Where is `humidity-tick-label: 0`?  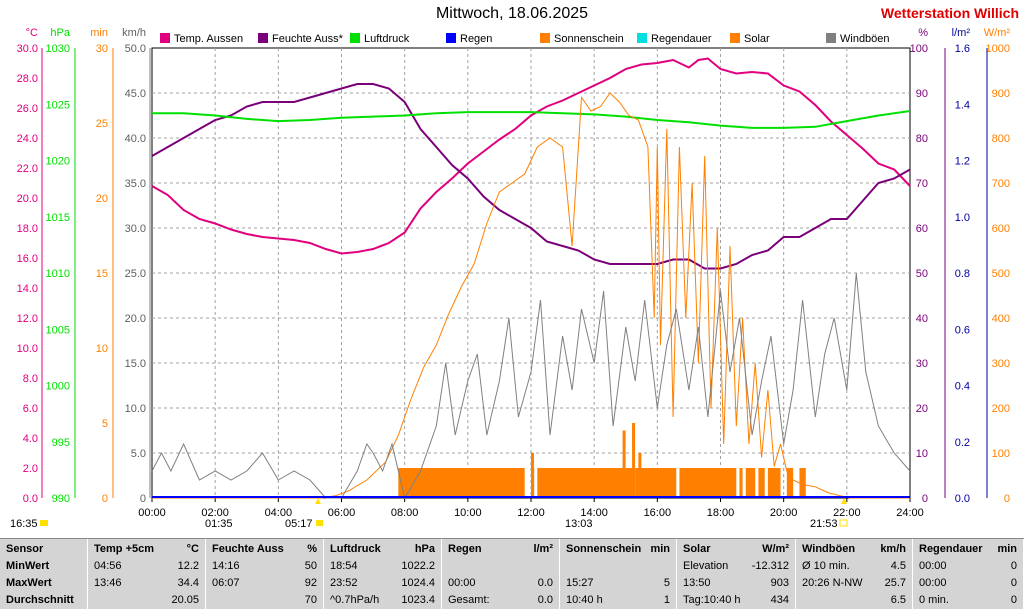
humidity-tick-label: 0 is located at coordinates (925, 499).